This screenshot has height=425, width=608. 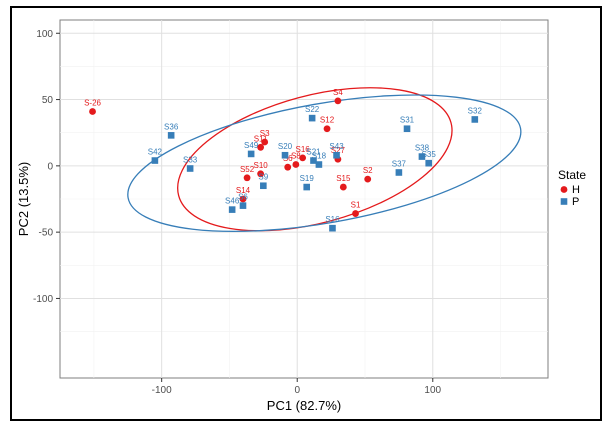 I want to click on legend-title: State, so click(x=572, y=175).